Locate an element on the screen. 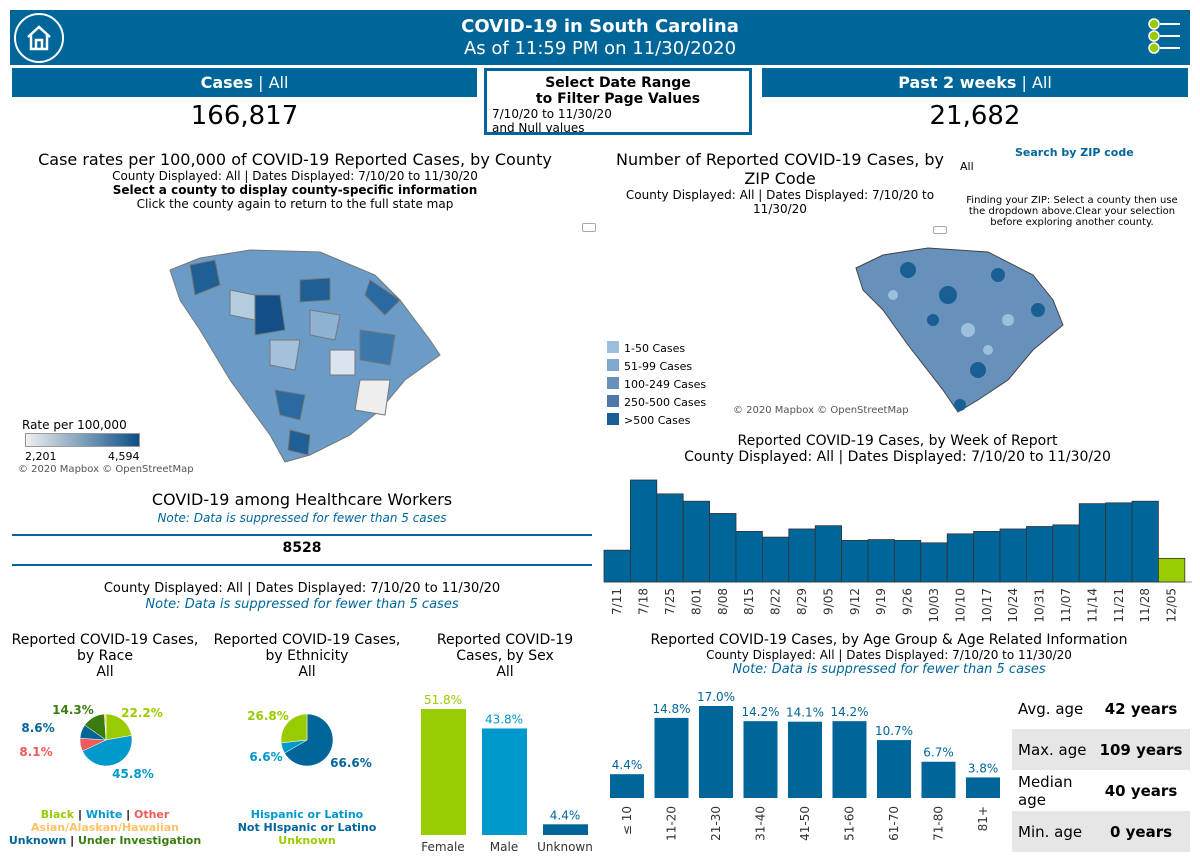 The height and width of the screenshot is (862, 1200). zip-displayed-2: 11/30/20 is located at coordinates (780, 209).